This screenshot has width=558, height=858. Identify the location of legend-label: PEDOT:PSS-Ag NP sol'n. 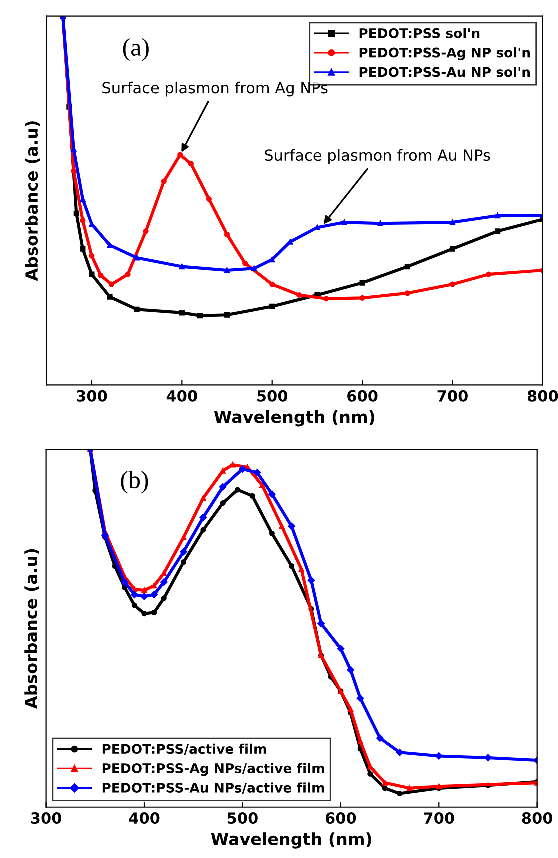
(445, 54).